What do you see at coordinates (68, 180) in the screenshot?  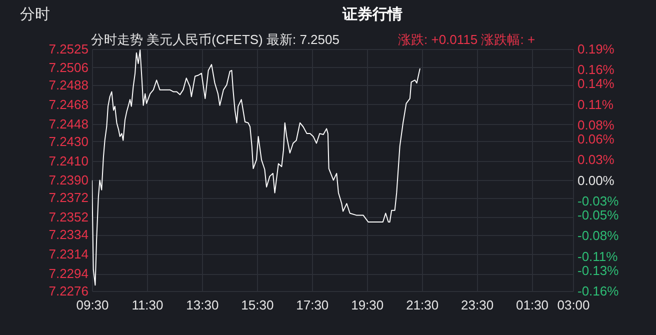 I see `y-tick-label: 7.2390` at bounding box center [68, 180].